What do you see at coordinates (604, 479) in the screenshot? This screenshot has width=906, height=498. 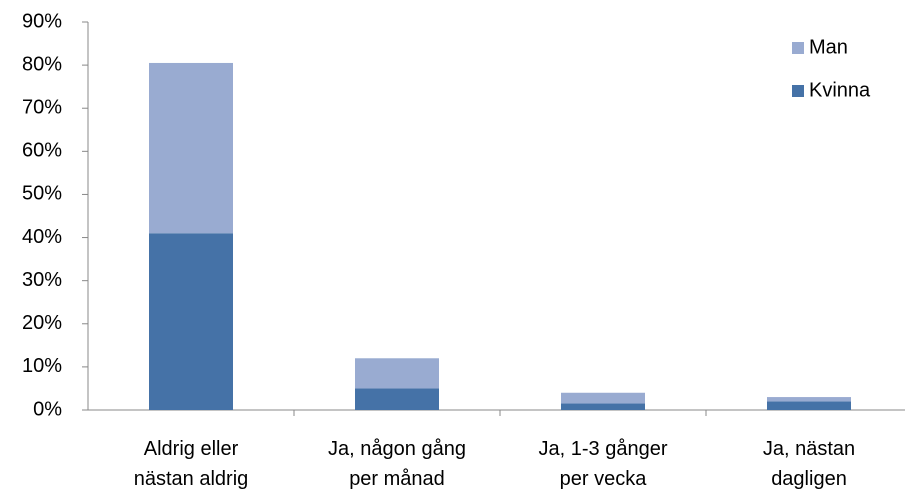 I see `x-tick-label-line: per vecka` at bounding box center [604, 479].